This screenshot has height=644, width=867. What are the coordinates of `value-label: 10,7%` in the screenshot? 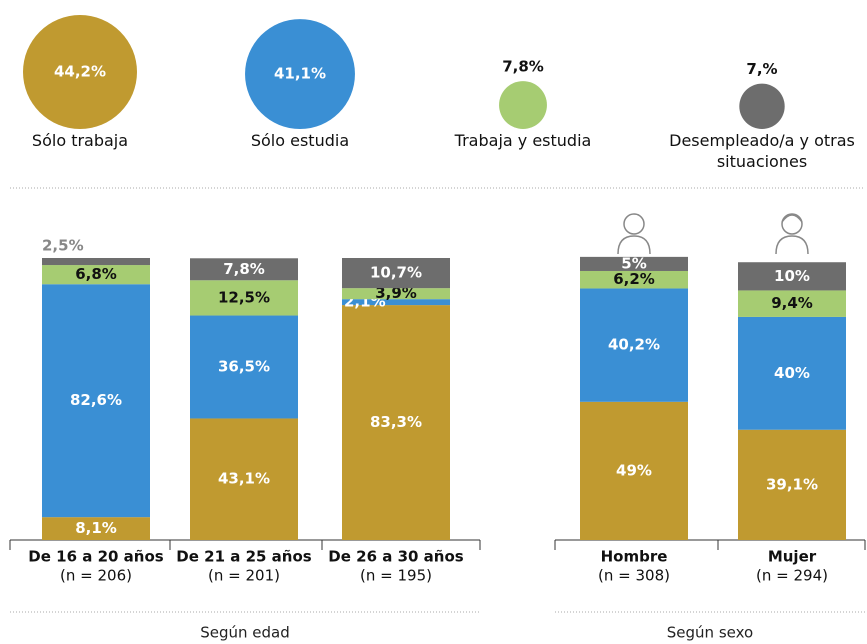 It's located at (396, 273).